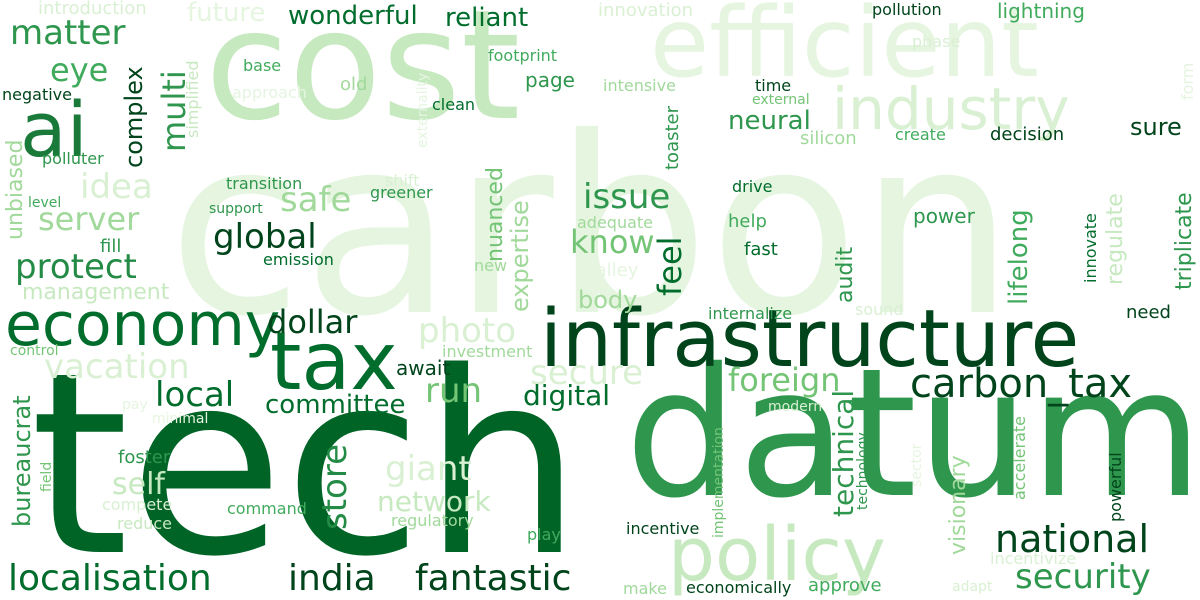 The height and width of the screenshot is (600, 1200). I want to click on word-eye: eye, so click(79, 70).